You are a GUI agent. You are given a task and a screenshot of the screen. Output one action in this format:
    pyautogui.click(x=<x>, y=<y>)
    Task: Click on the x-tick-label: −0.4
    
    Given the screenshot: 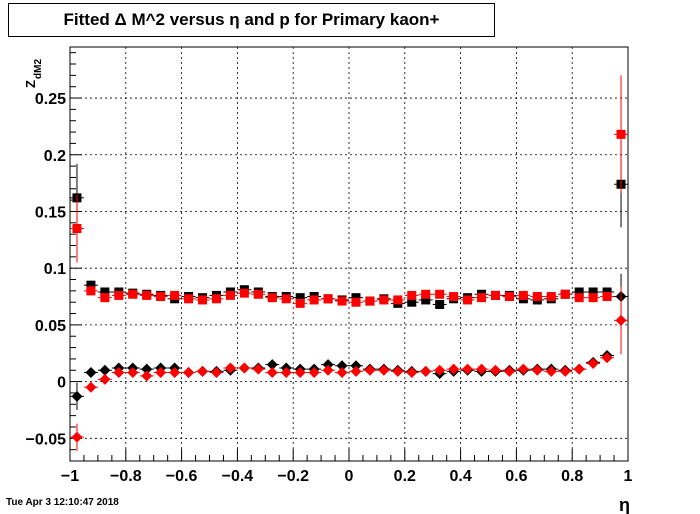 What is the action you would take?
    pyautogui.click(x=238, y=476)
    